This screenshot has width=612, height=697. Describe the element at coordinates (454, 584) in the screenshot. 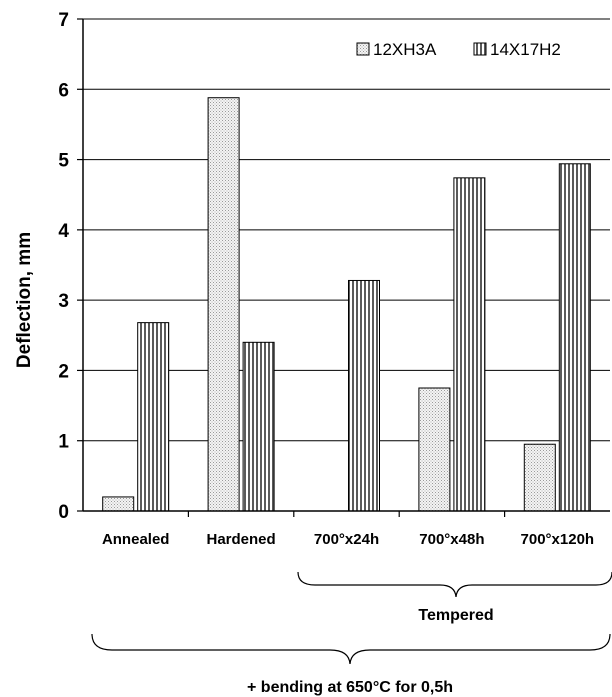

I see `tempered-brace` at that location.